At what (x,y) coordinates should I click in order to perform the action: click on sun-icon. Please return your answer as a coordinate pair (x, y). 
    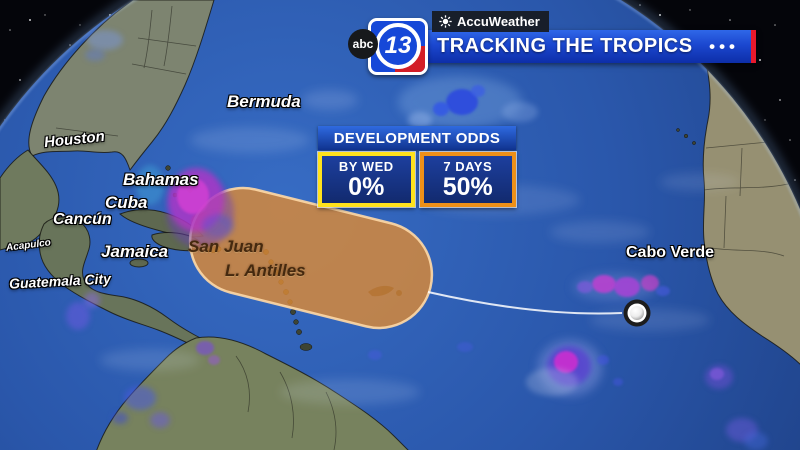
    Looking at the image, I should click on (445, 21).